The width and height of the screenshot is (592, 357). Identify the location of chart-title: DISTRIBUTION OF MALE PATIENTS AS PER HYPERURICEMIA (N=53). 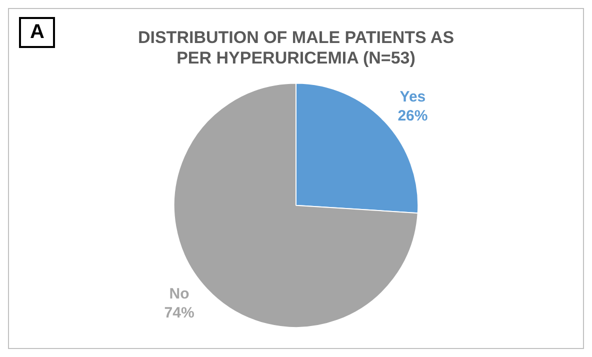
(296, 48).